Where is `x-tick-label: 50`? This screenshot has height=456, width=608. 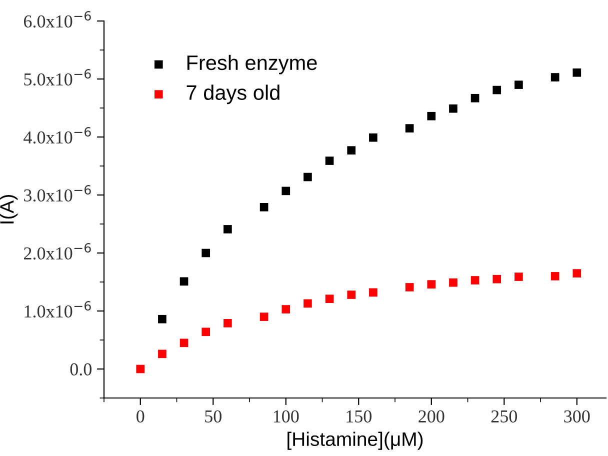
x-tick-label: 50 is located at coordinates (213, 416).